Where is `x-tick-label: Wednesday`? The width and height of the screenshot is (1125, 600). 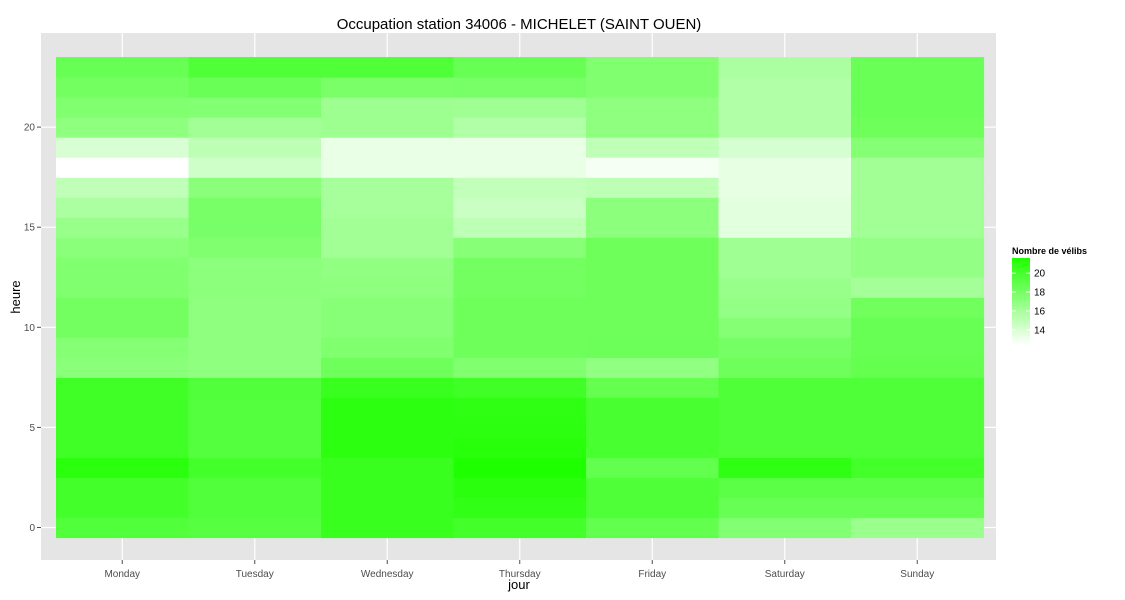 x-tick-label: Wednesday is located at coordinates (387, 574).